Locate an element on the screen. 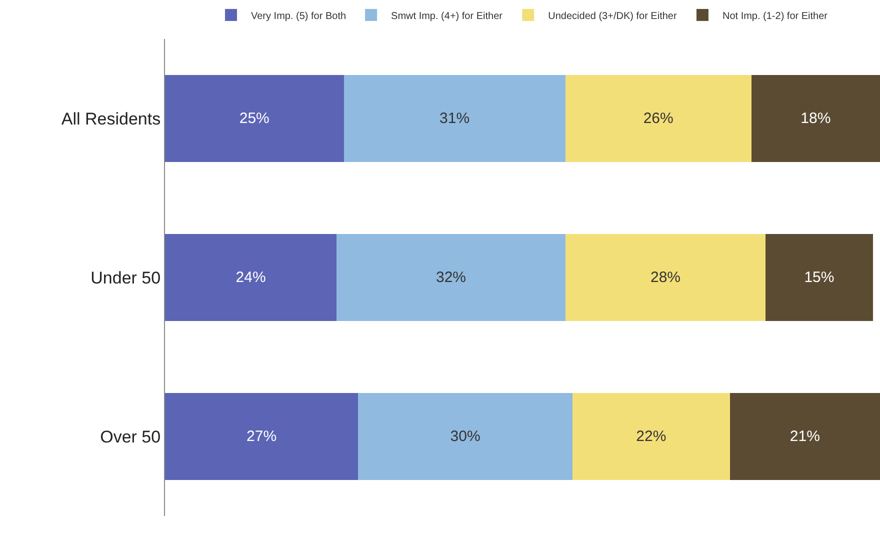 The image size is (880, 534). data-label: 22% is located at coordinates (651, 437).